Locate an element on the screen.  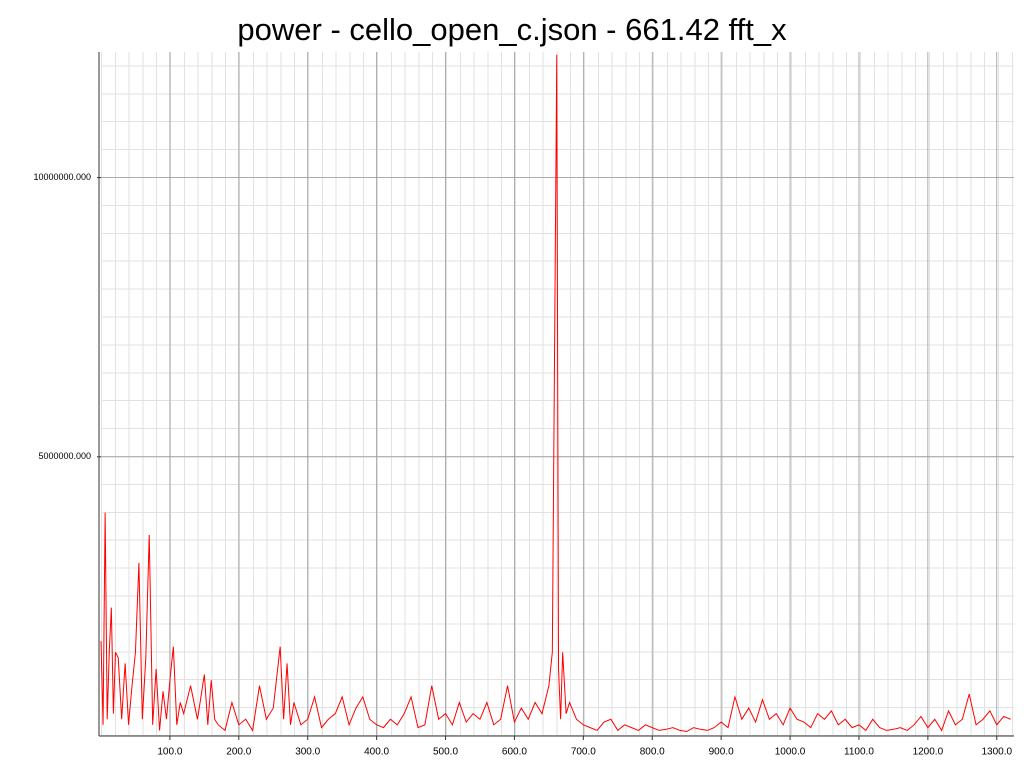
x-tick-label: 400.0 is located at coordinates (376, 752).